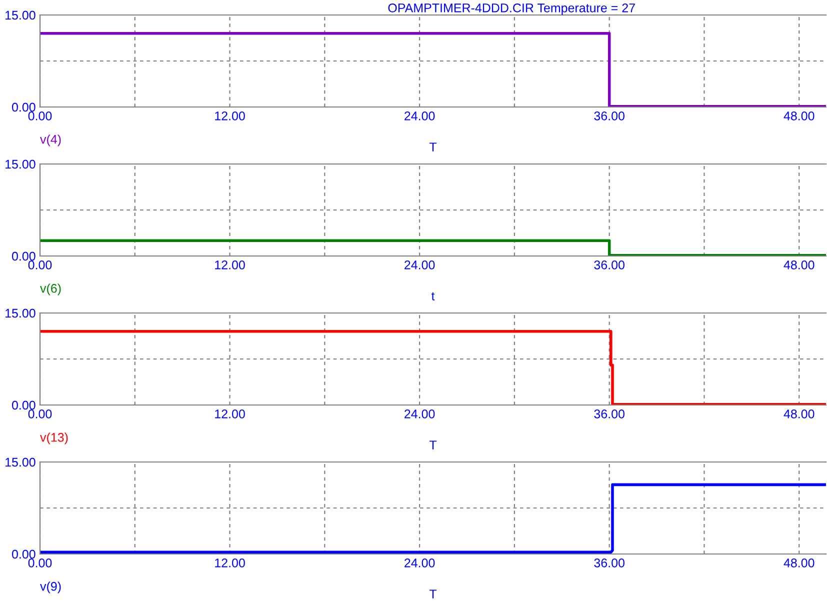 Image resolution: width=827 pixels, height=609 pixels. Describe the element at coordinates (50, 140) in the screenshot. I see `text: v(4)` at that location.